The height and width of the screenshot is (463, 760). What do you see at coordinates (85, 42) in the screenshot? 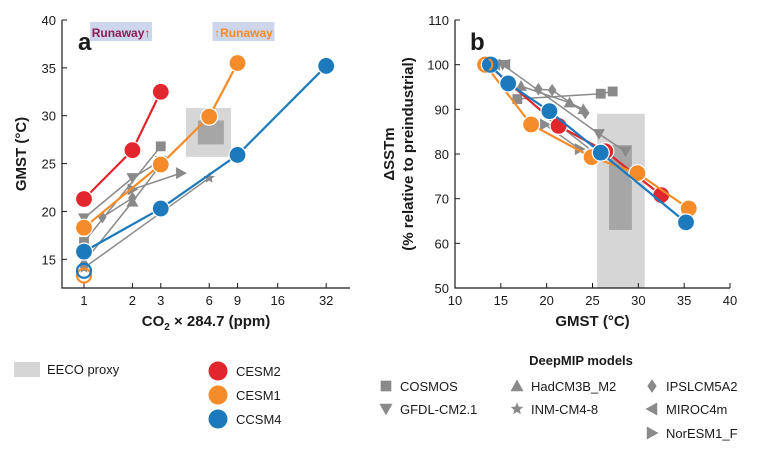
I see `panel-label-a: a` at bounding box center [85, 42].